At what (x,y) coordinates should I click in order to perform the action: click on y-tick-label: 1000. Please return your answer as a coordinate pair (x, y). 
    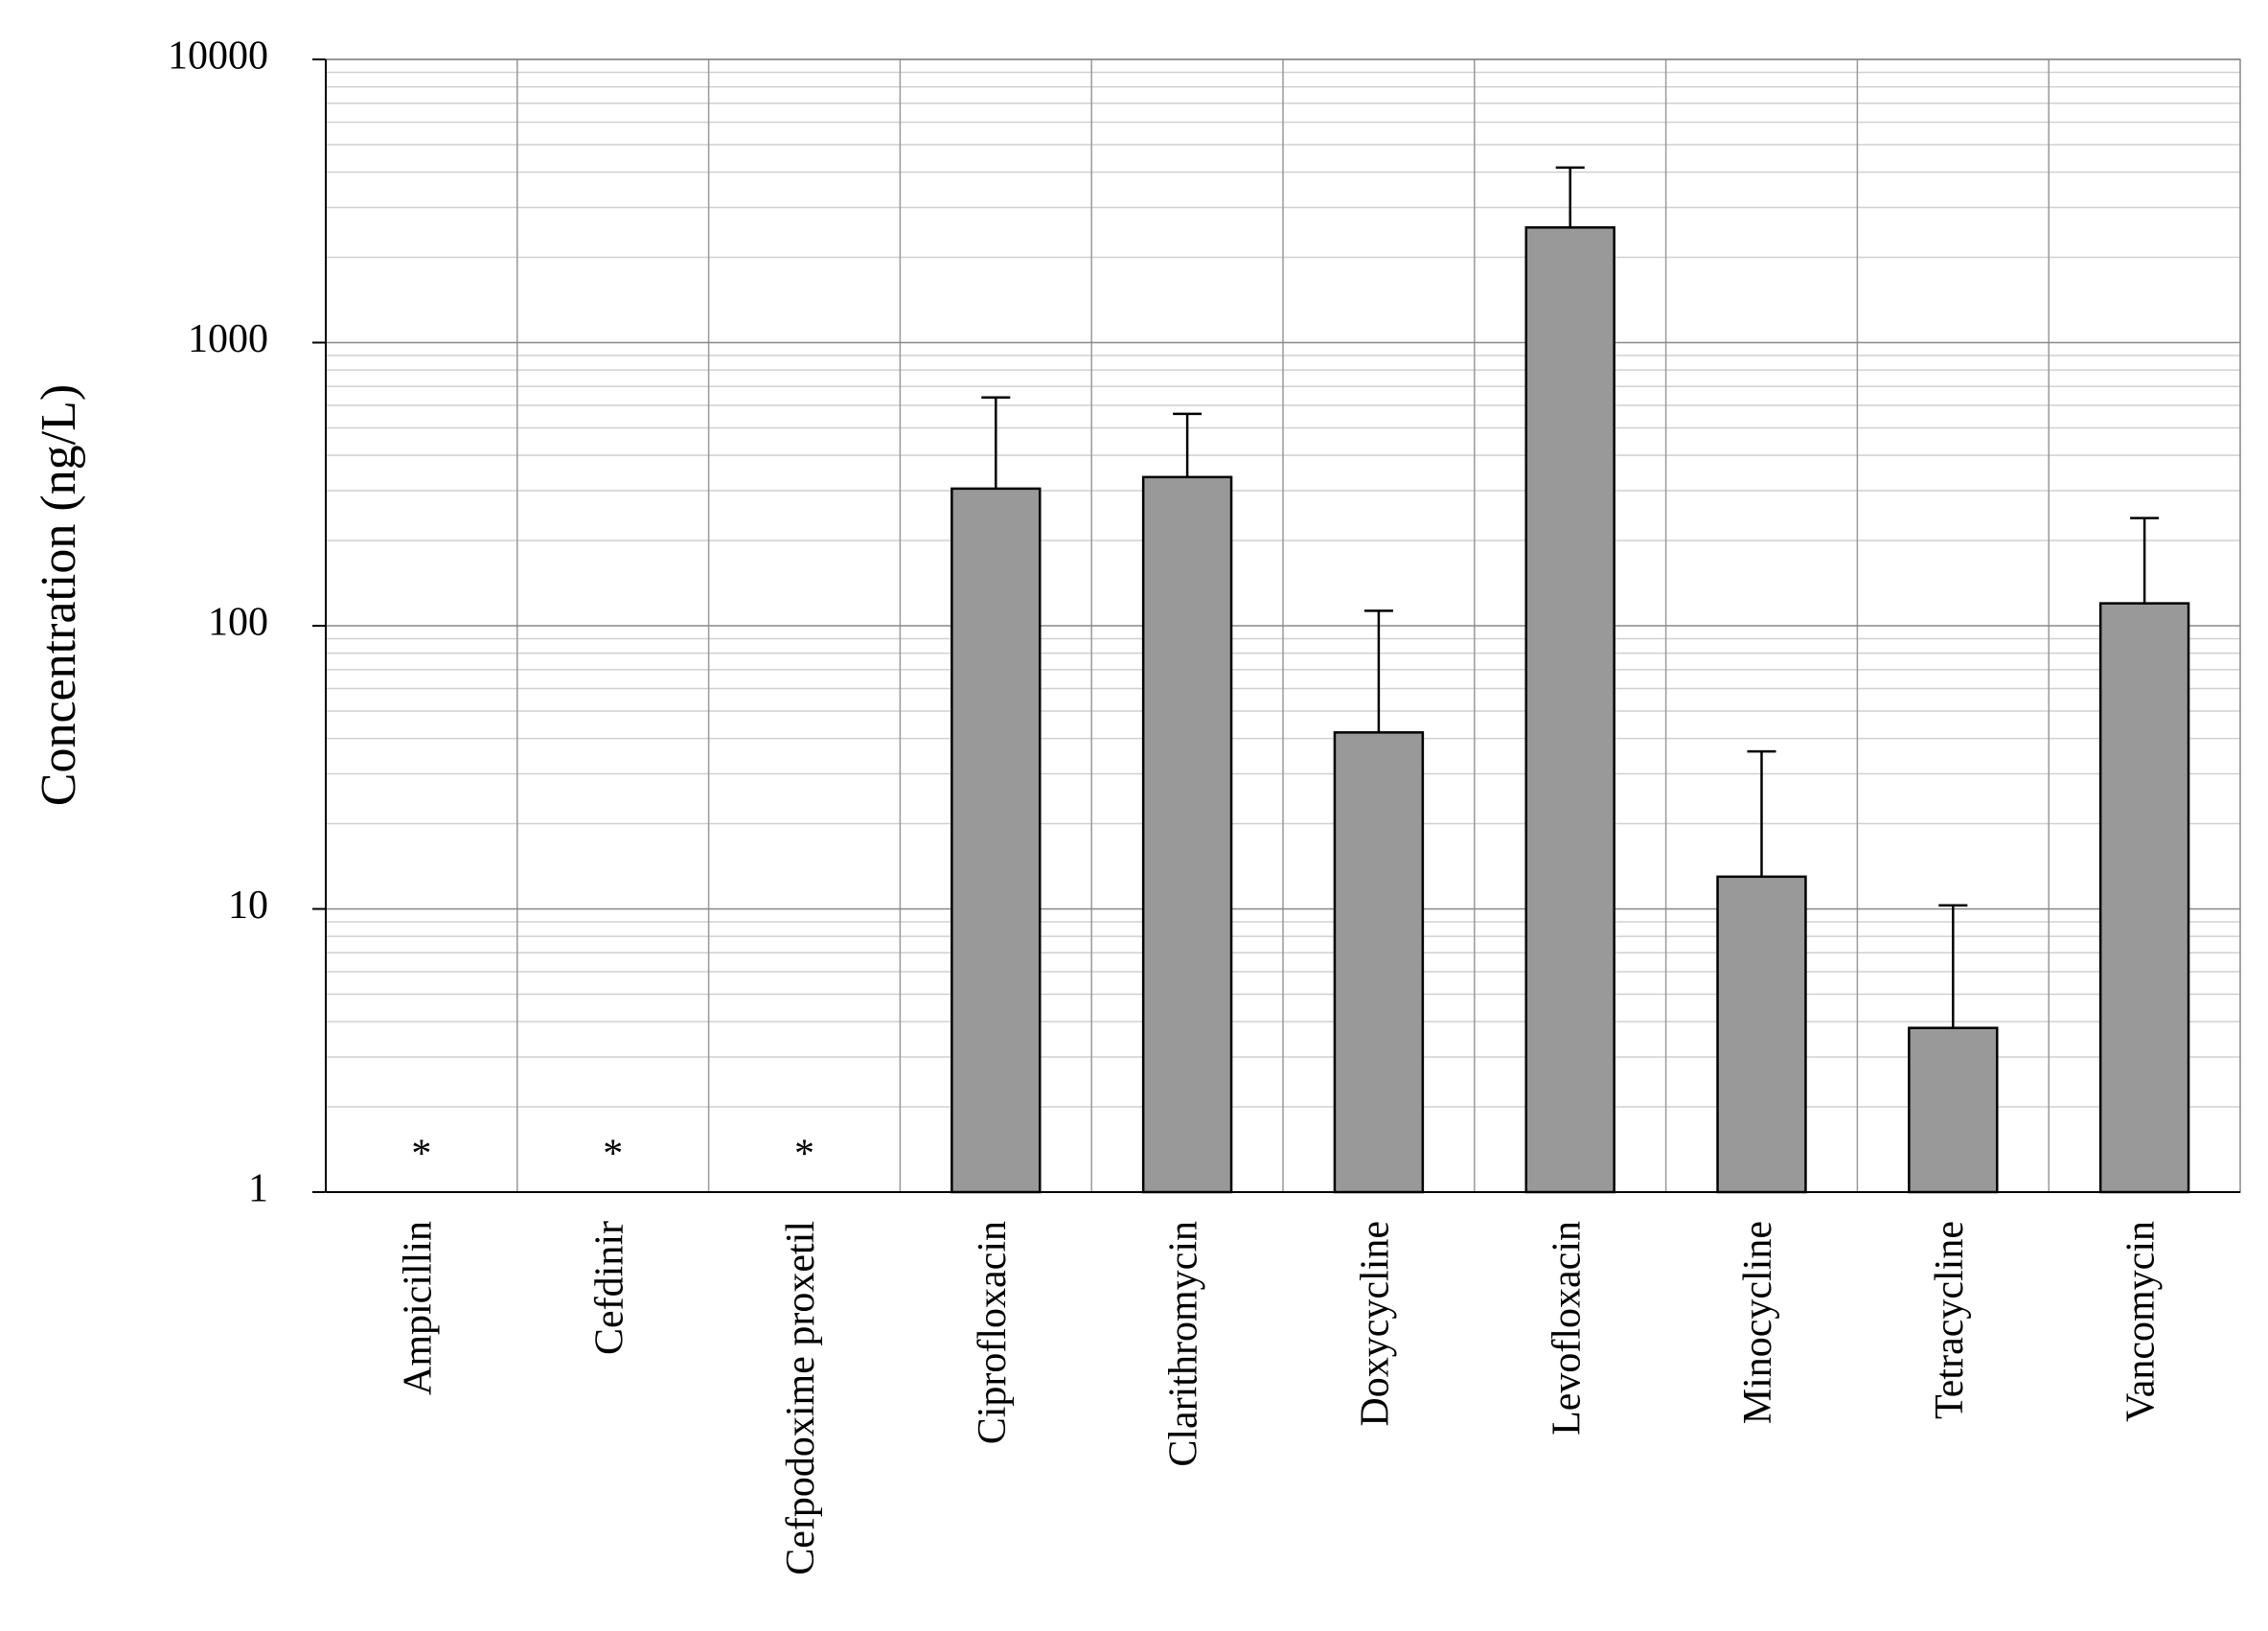
    Looking at the image, I should click on (228, 339).